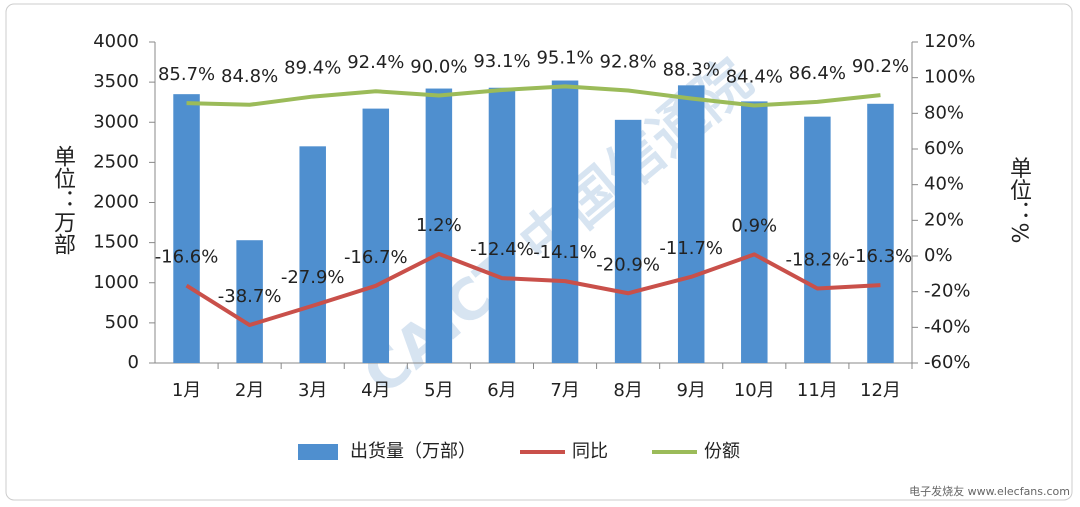  Describe the element at coordinates (438, 67) in the screenshot. I see `data-label: 90.0%` at that location.